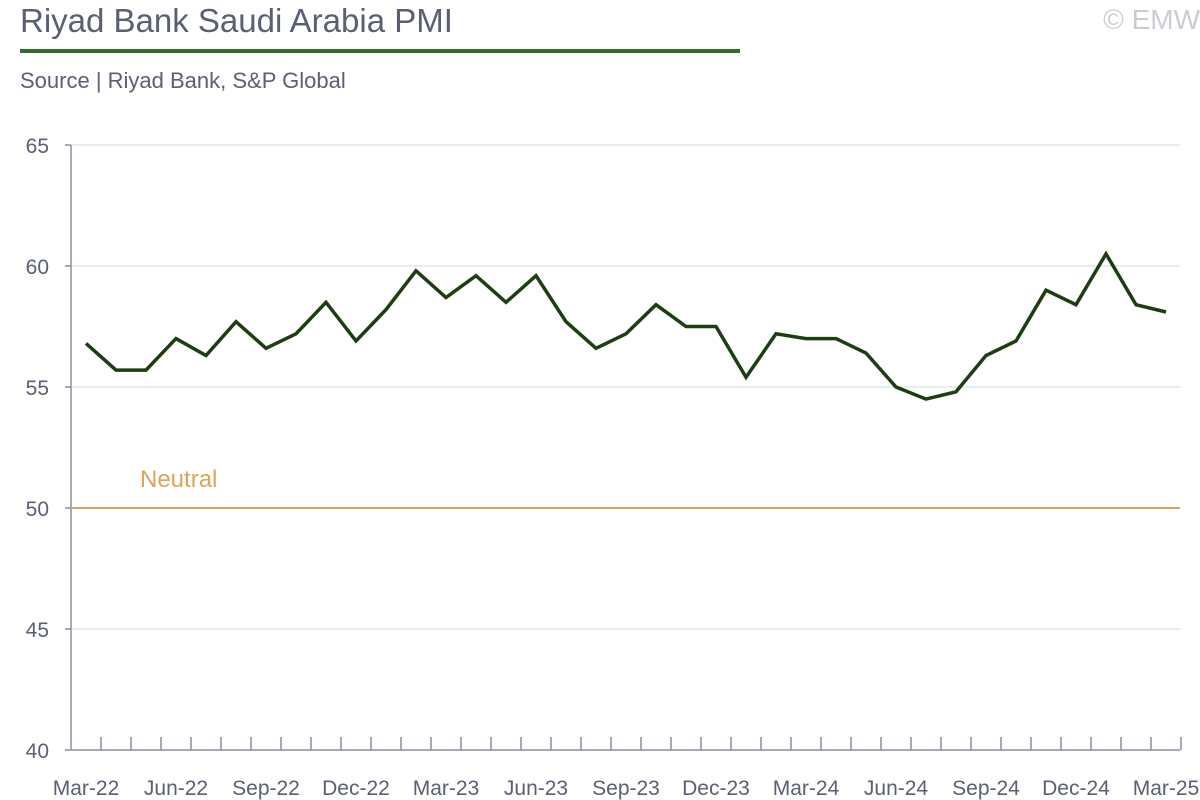  Describe the element at coordinates (896, 788) in the screenshot. I see `x-tick-label: Jun-24` at that location.